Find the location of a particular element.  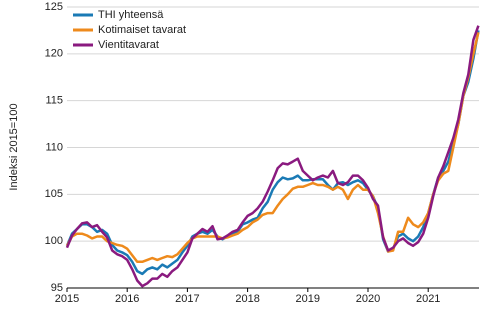

x-tick-label: 2015 is located at coordinates (67, 299).